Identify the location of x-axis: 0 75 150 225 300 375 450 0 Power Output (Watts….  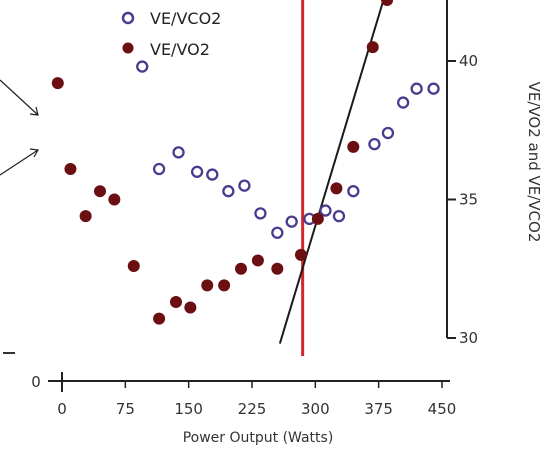
(243, 409).